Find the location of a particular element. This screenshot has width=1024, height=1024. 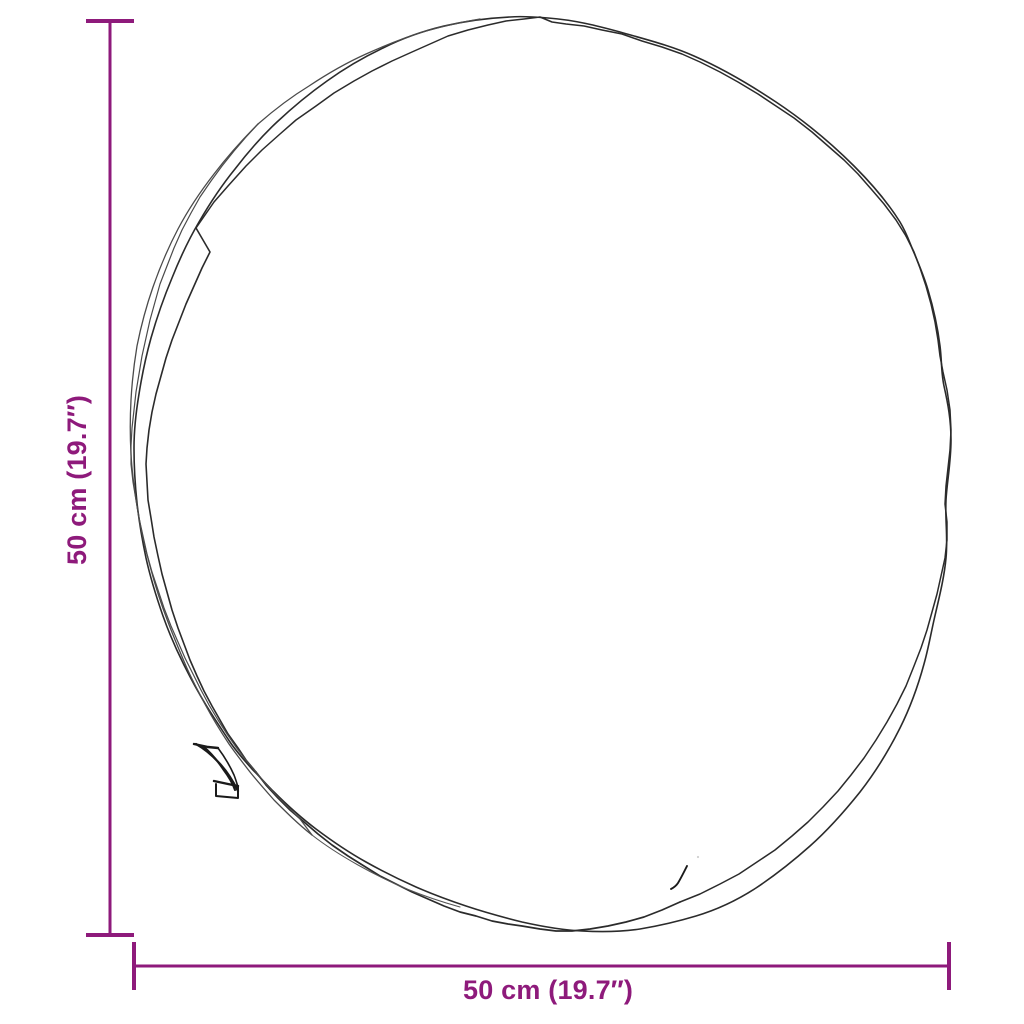

notch-stroke is located at coordinates (679, 877).